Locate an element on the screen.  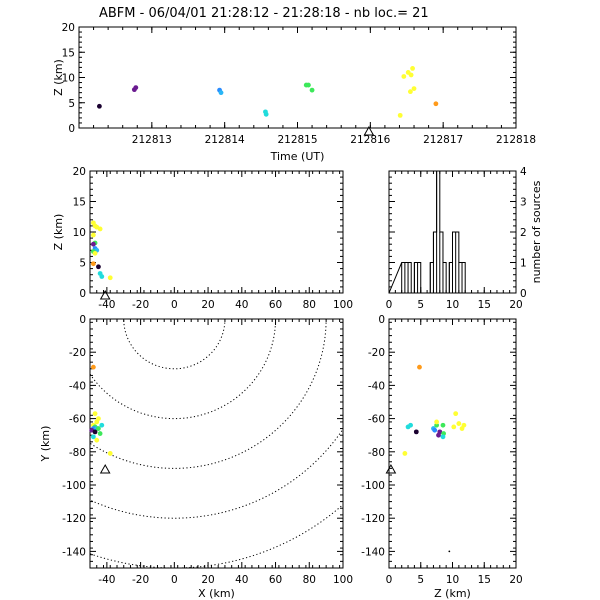
y-tick-label: 4 is located at coordinates (523, 172).